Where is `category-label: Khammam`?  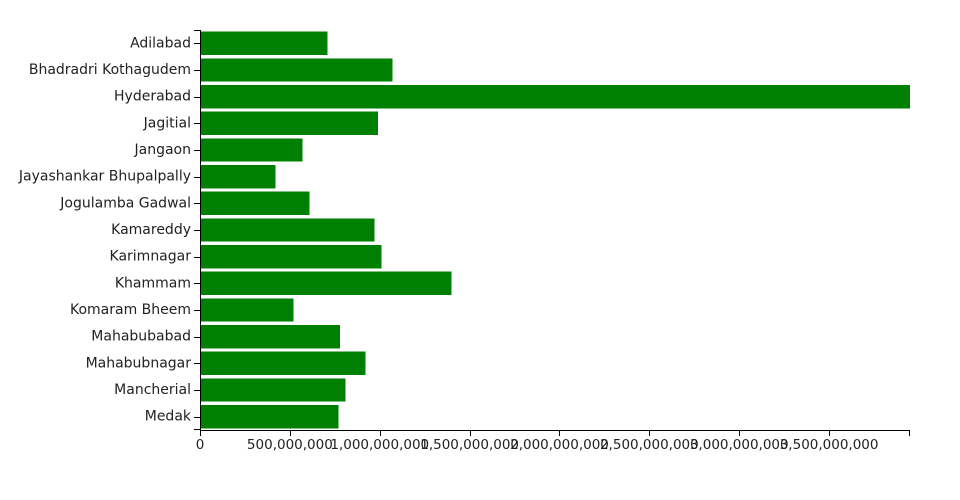
category-label: Khammam is located at coordinates (153, 283).